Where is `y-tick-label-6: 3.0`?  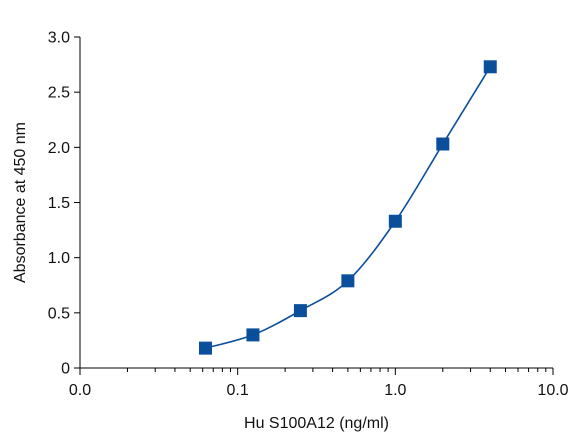 y-tick-label-6: 3.0 is located at coordinates (59, 38).